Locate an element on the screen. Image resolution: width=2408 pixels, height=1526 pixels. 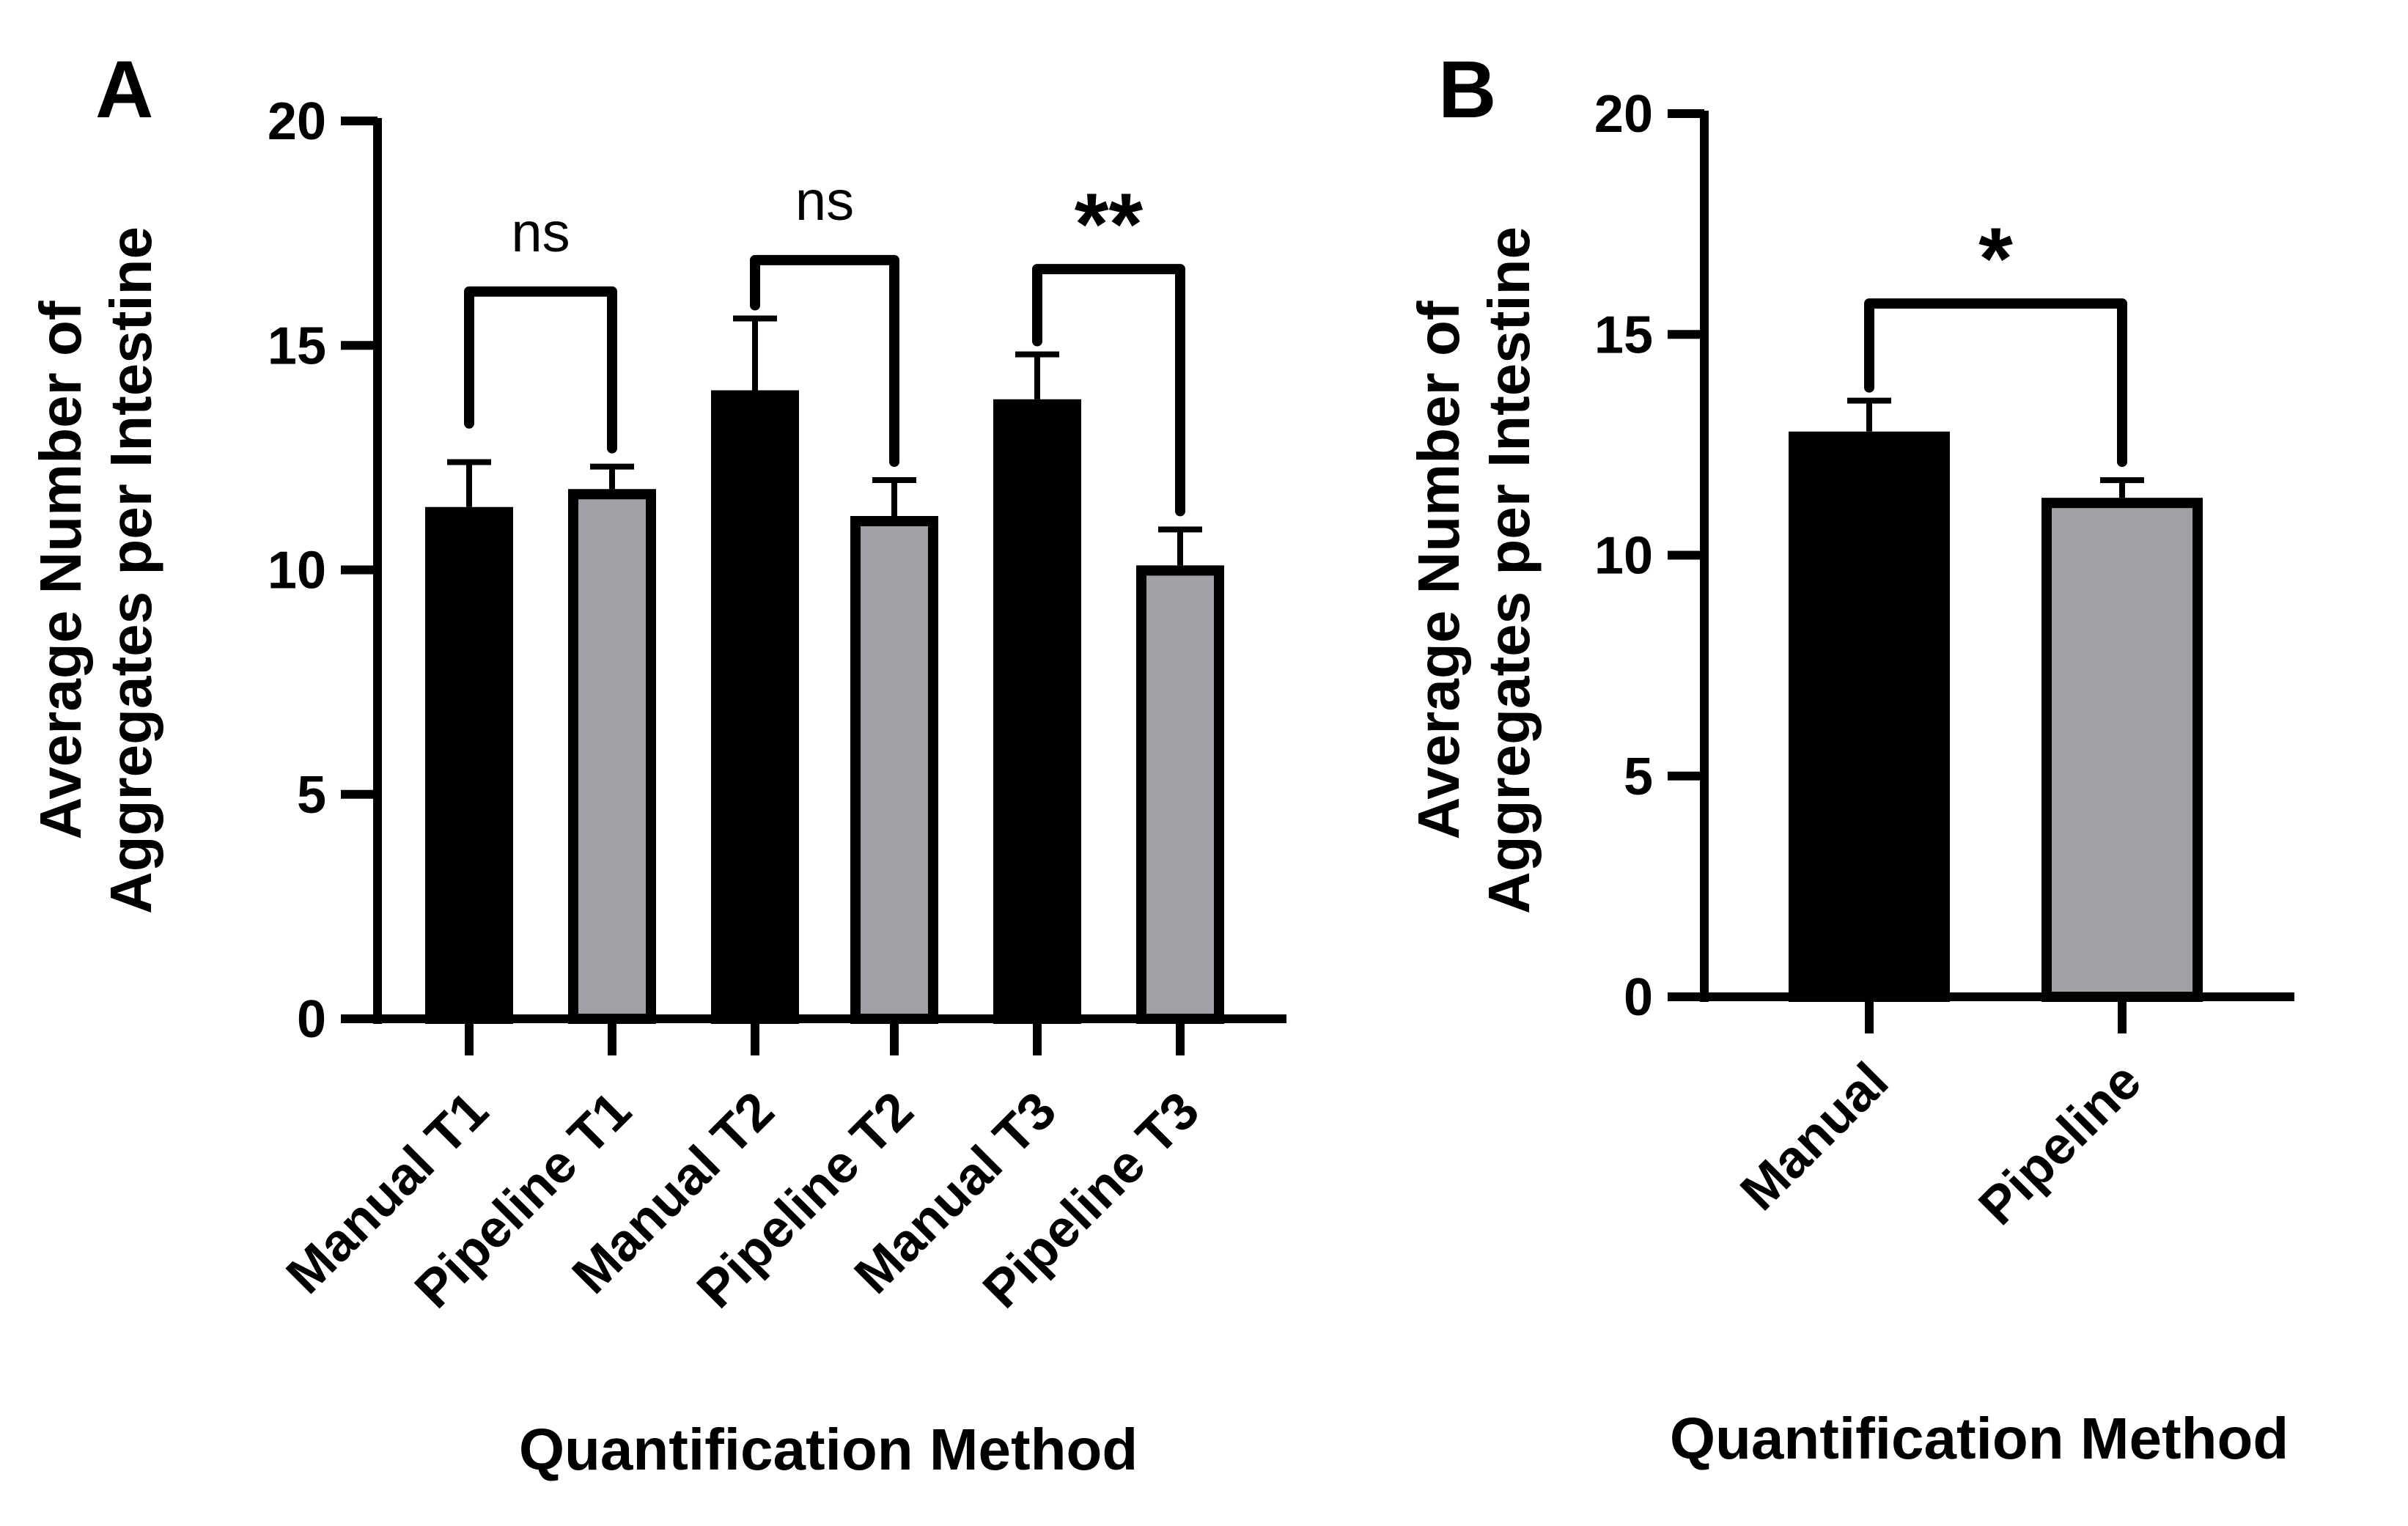
panel-a-ylabel-line1: Average Number of is located at coordinates (61, 570).